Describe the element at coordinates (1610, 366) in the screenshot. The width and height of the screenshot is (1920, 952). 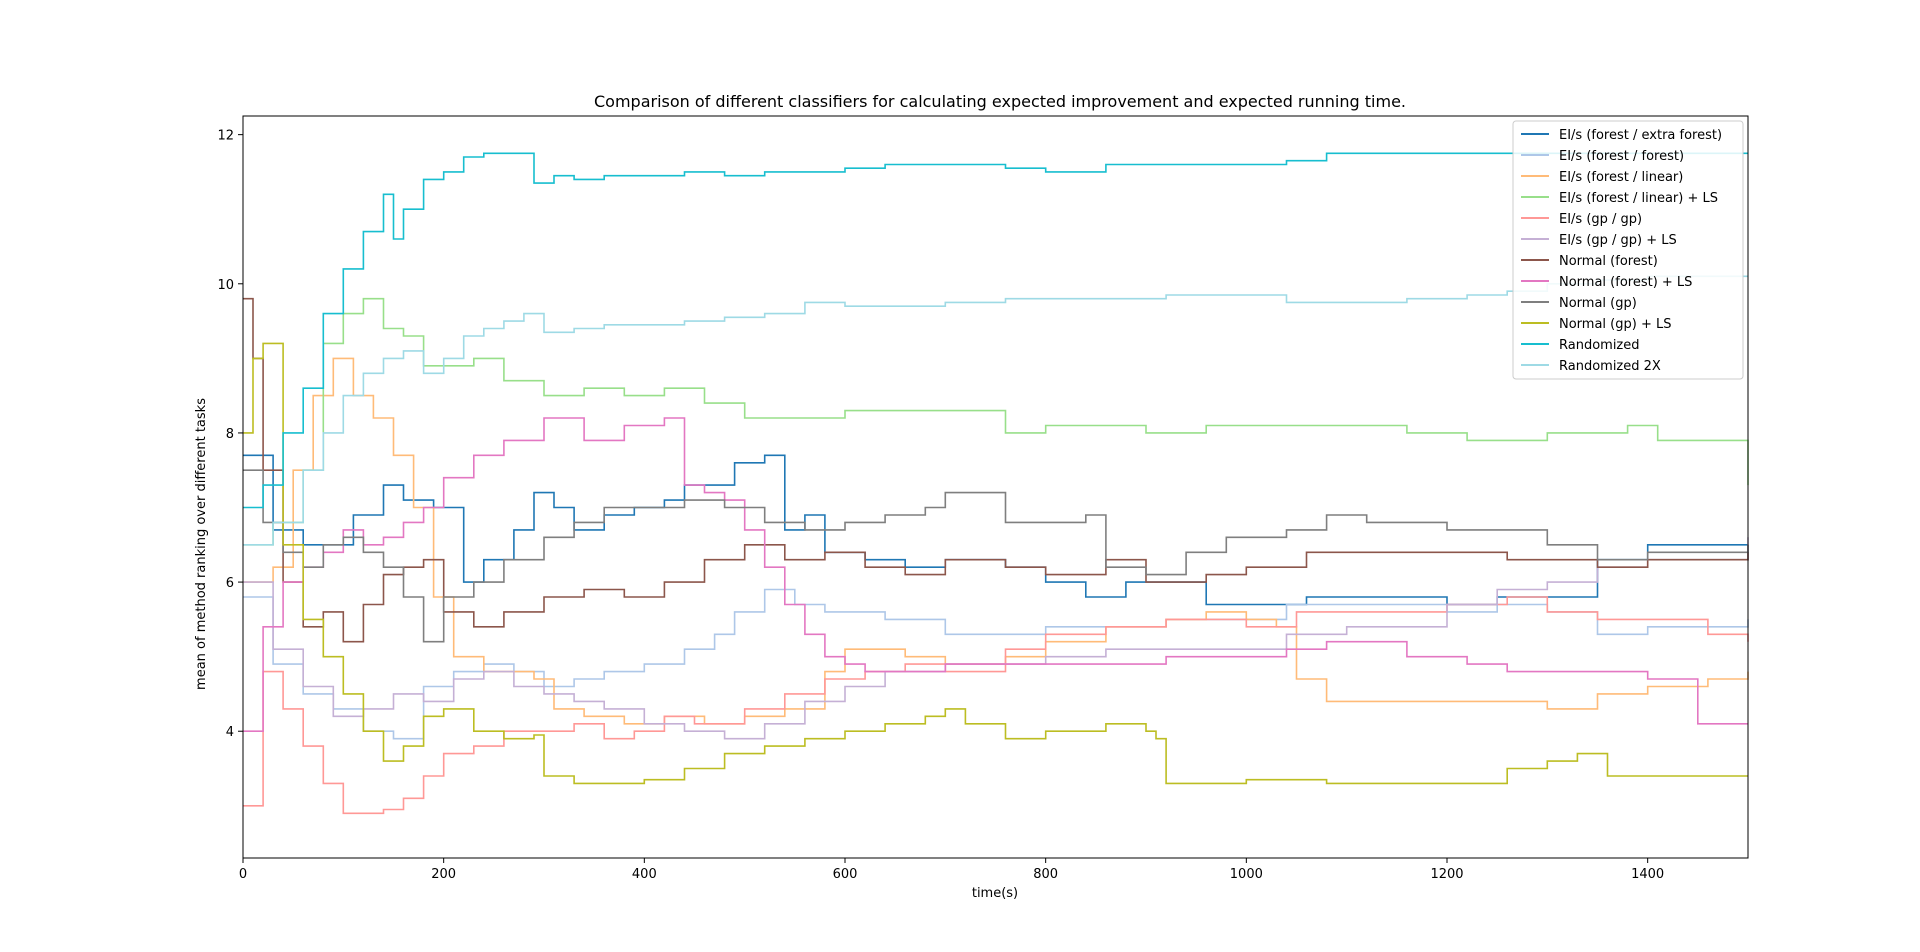
I see `legend-entry: Randomized 2X` at that location.